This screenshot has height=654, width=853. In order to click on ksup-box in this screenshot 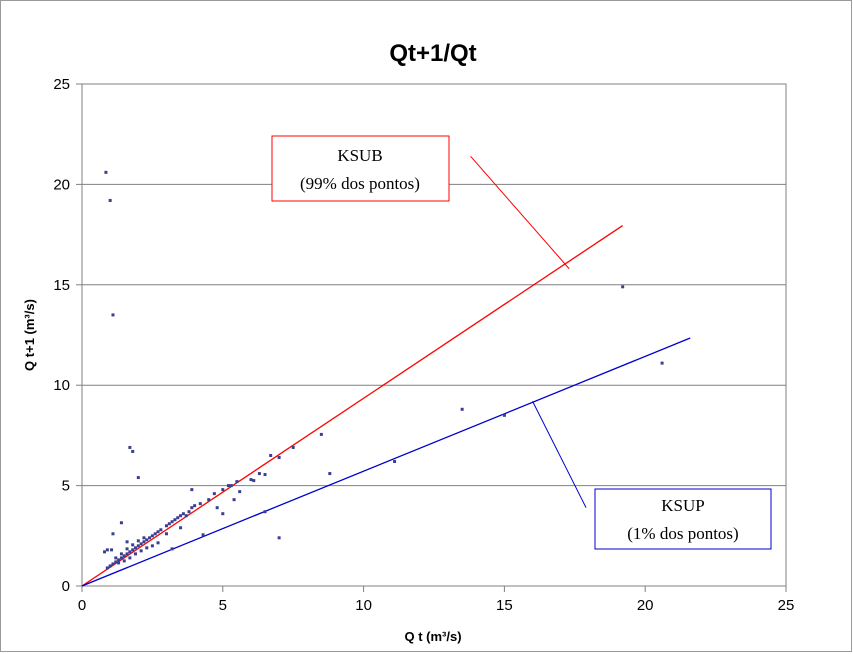, I will do `click(683, 519)`.